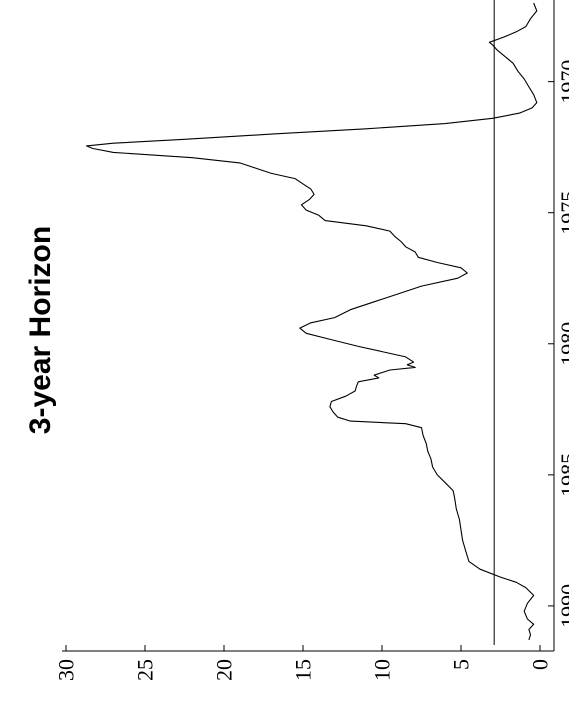  Describe the element at coordinates (562, 344) in the screenshot. I see `x-tick-label: 1980` at that location.